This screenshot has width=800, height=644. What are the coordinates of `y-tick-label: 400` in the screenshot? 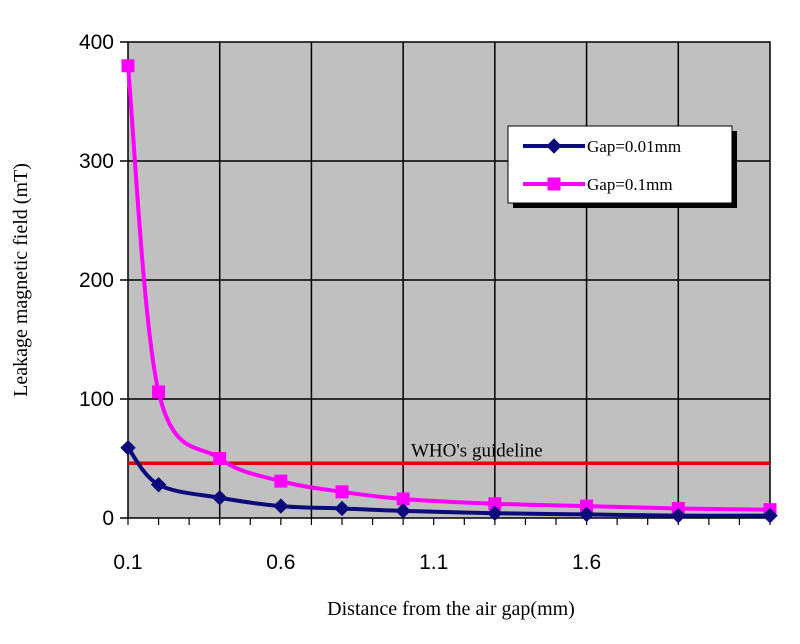 It's located at (96, 42).